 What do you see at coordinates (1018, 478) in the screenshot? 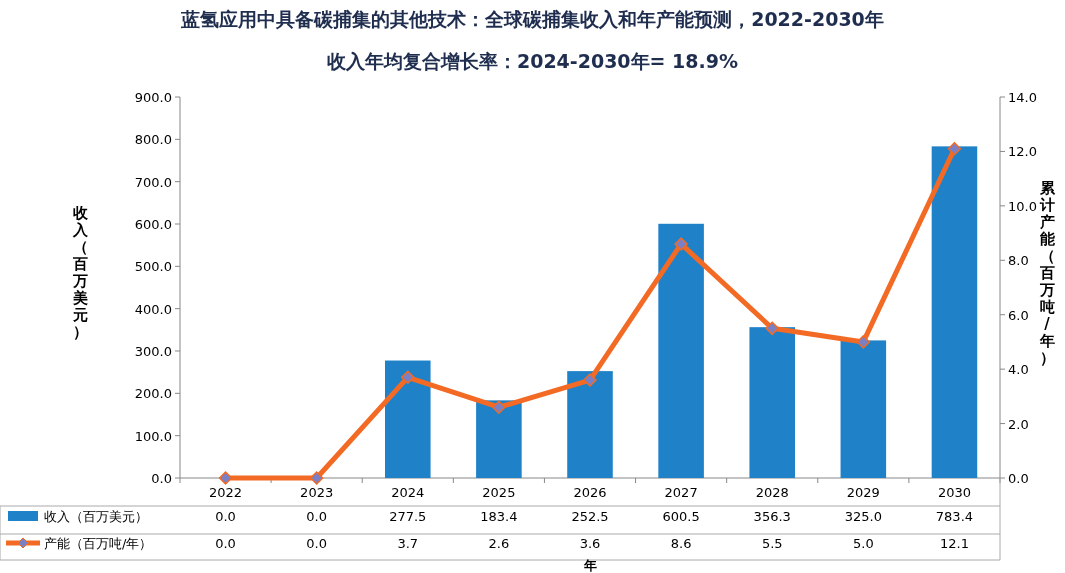
I see `y2-tick-label: 0.0` at bounding box center [1018, 478].